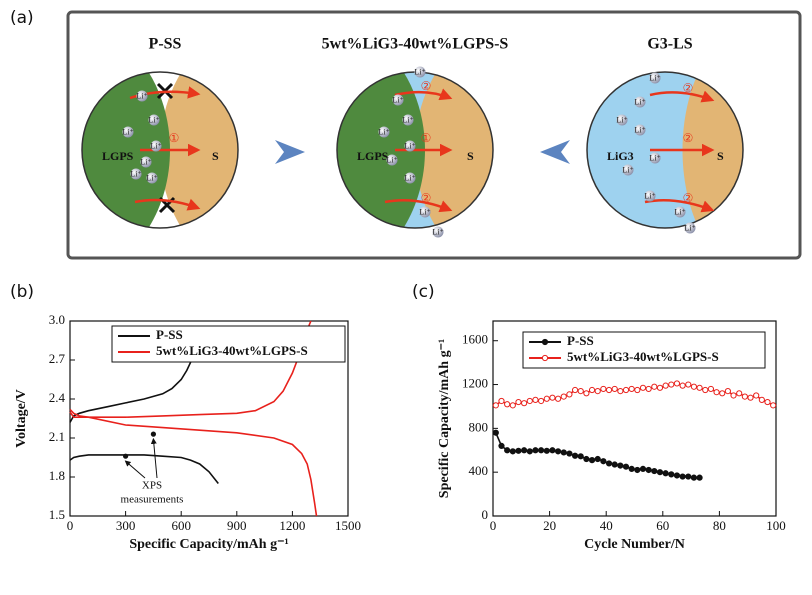  Describe the element at coordinates (634, 418) in the screenshot. I see `plot-frame` at that location.